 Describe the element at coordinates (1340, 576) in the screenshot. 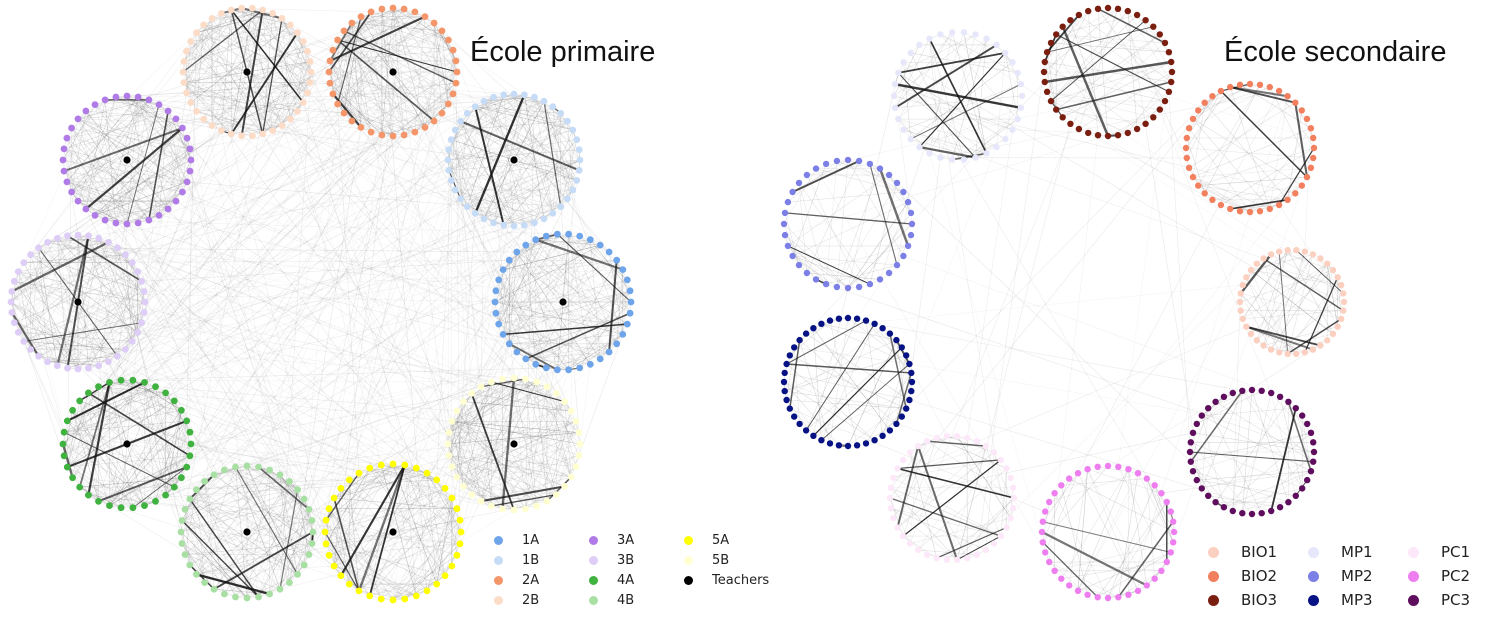

I see `legend-item-mp2: MP2` at that location.